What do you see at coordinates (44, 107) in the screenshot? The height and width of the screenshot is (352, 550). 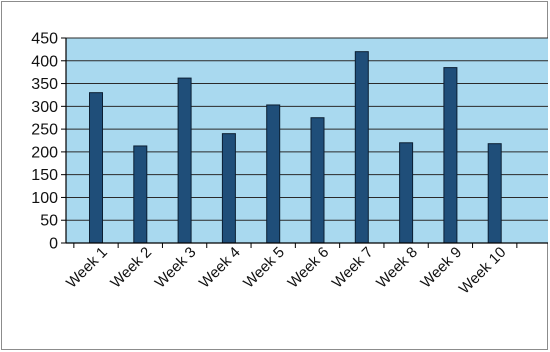 I see `y-tick-label: 300` at bounding box center [44, 107].